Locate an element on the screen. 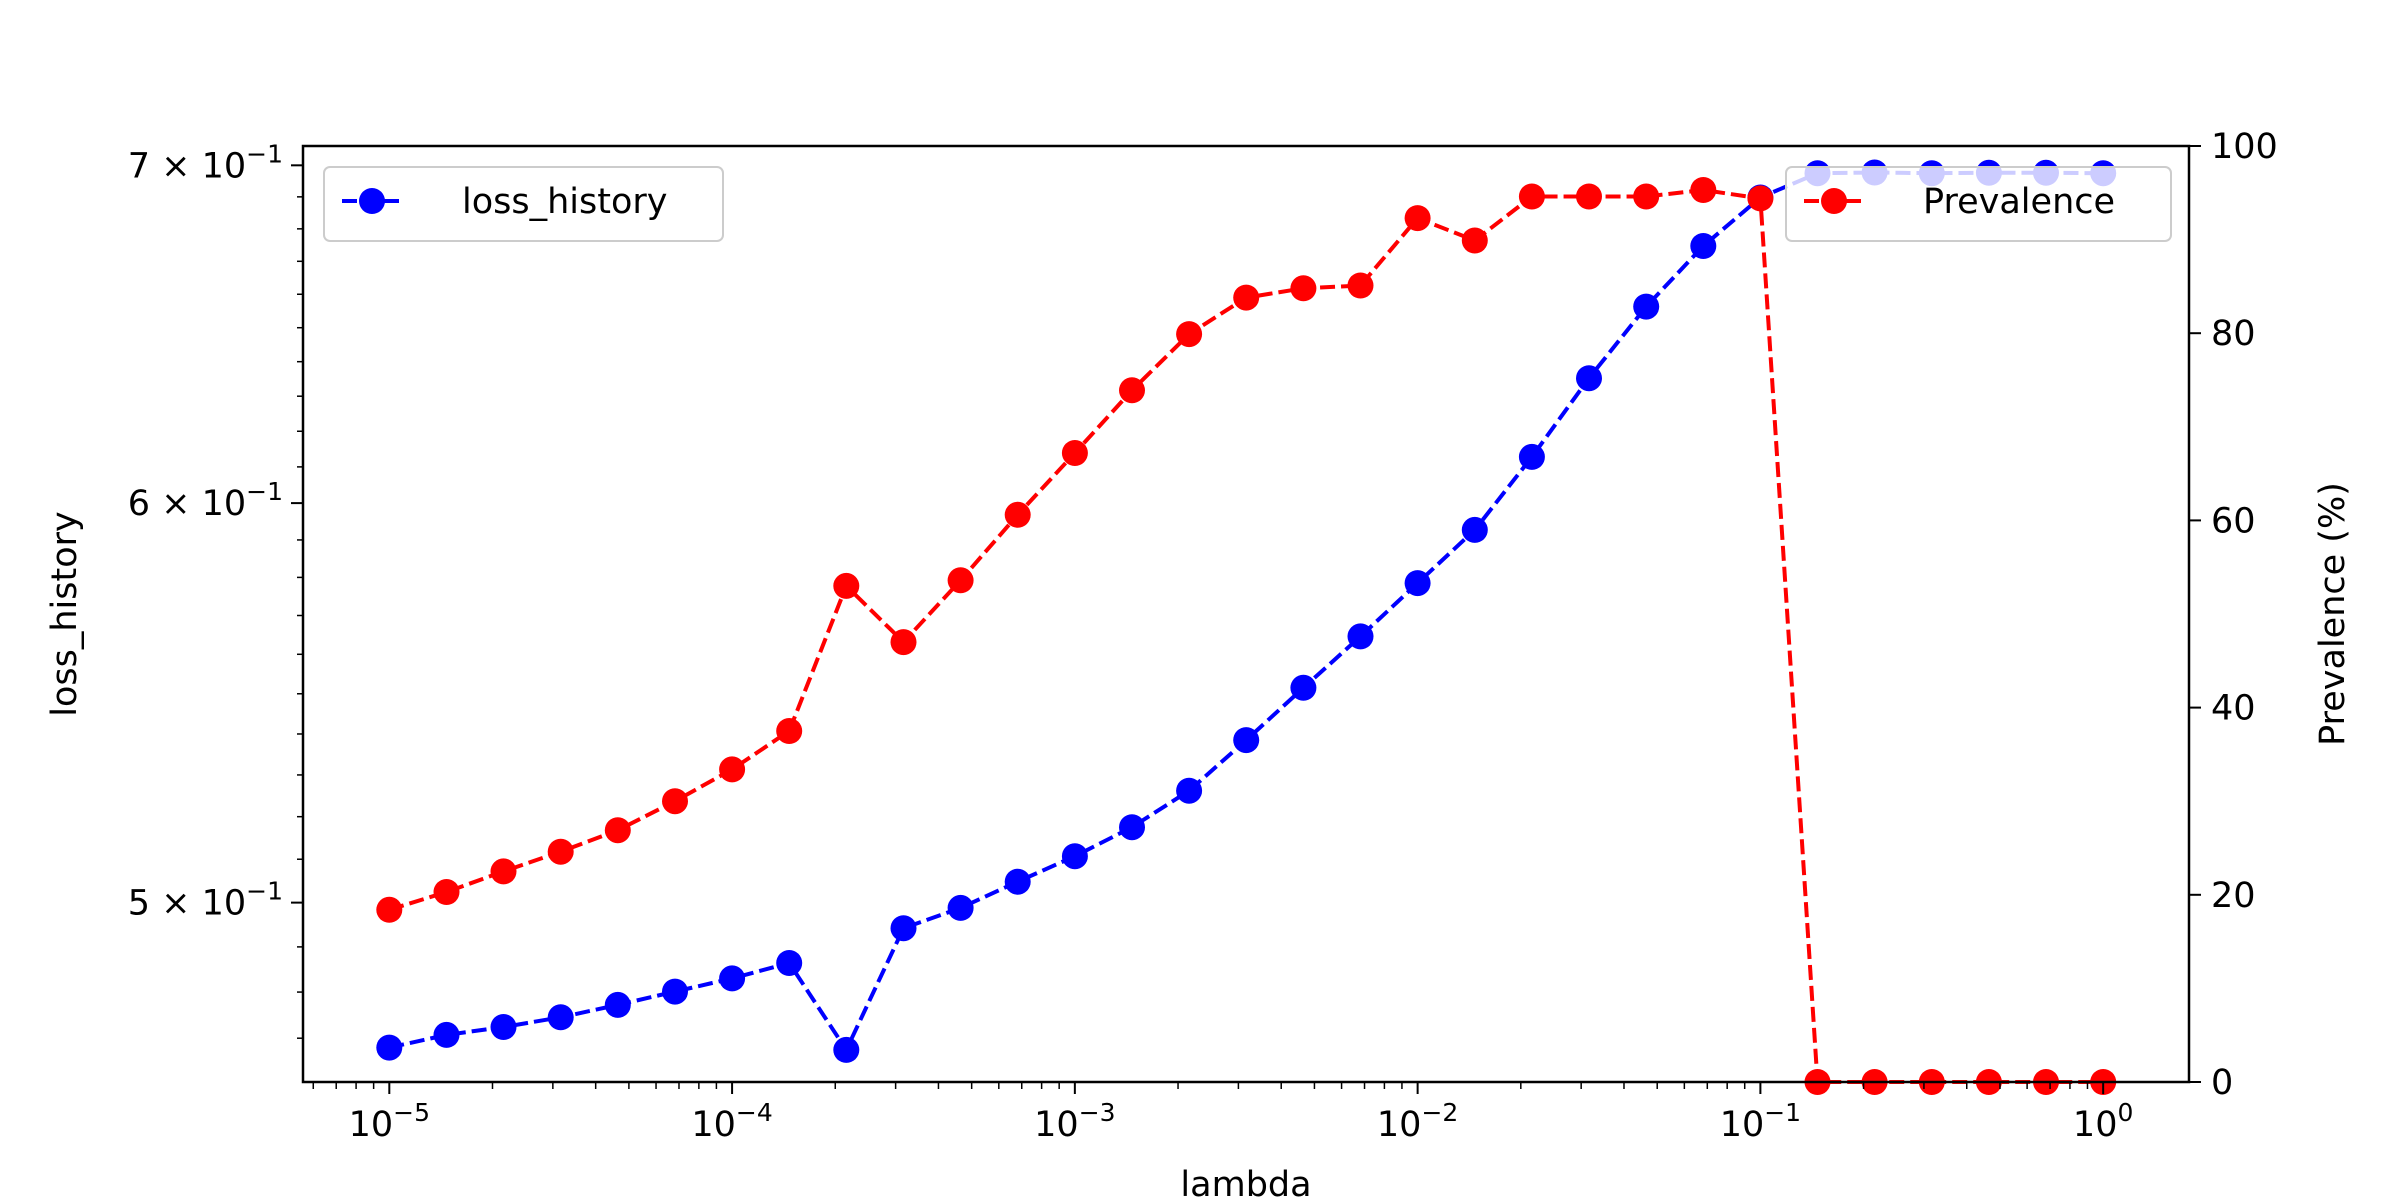  left-tick-label: 5 × 10⁻¹ is located at coordinates (205, 900).